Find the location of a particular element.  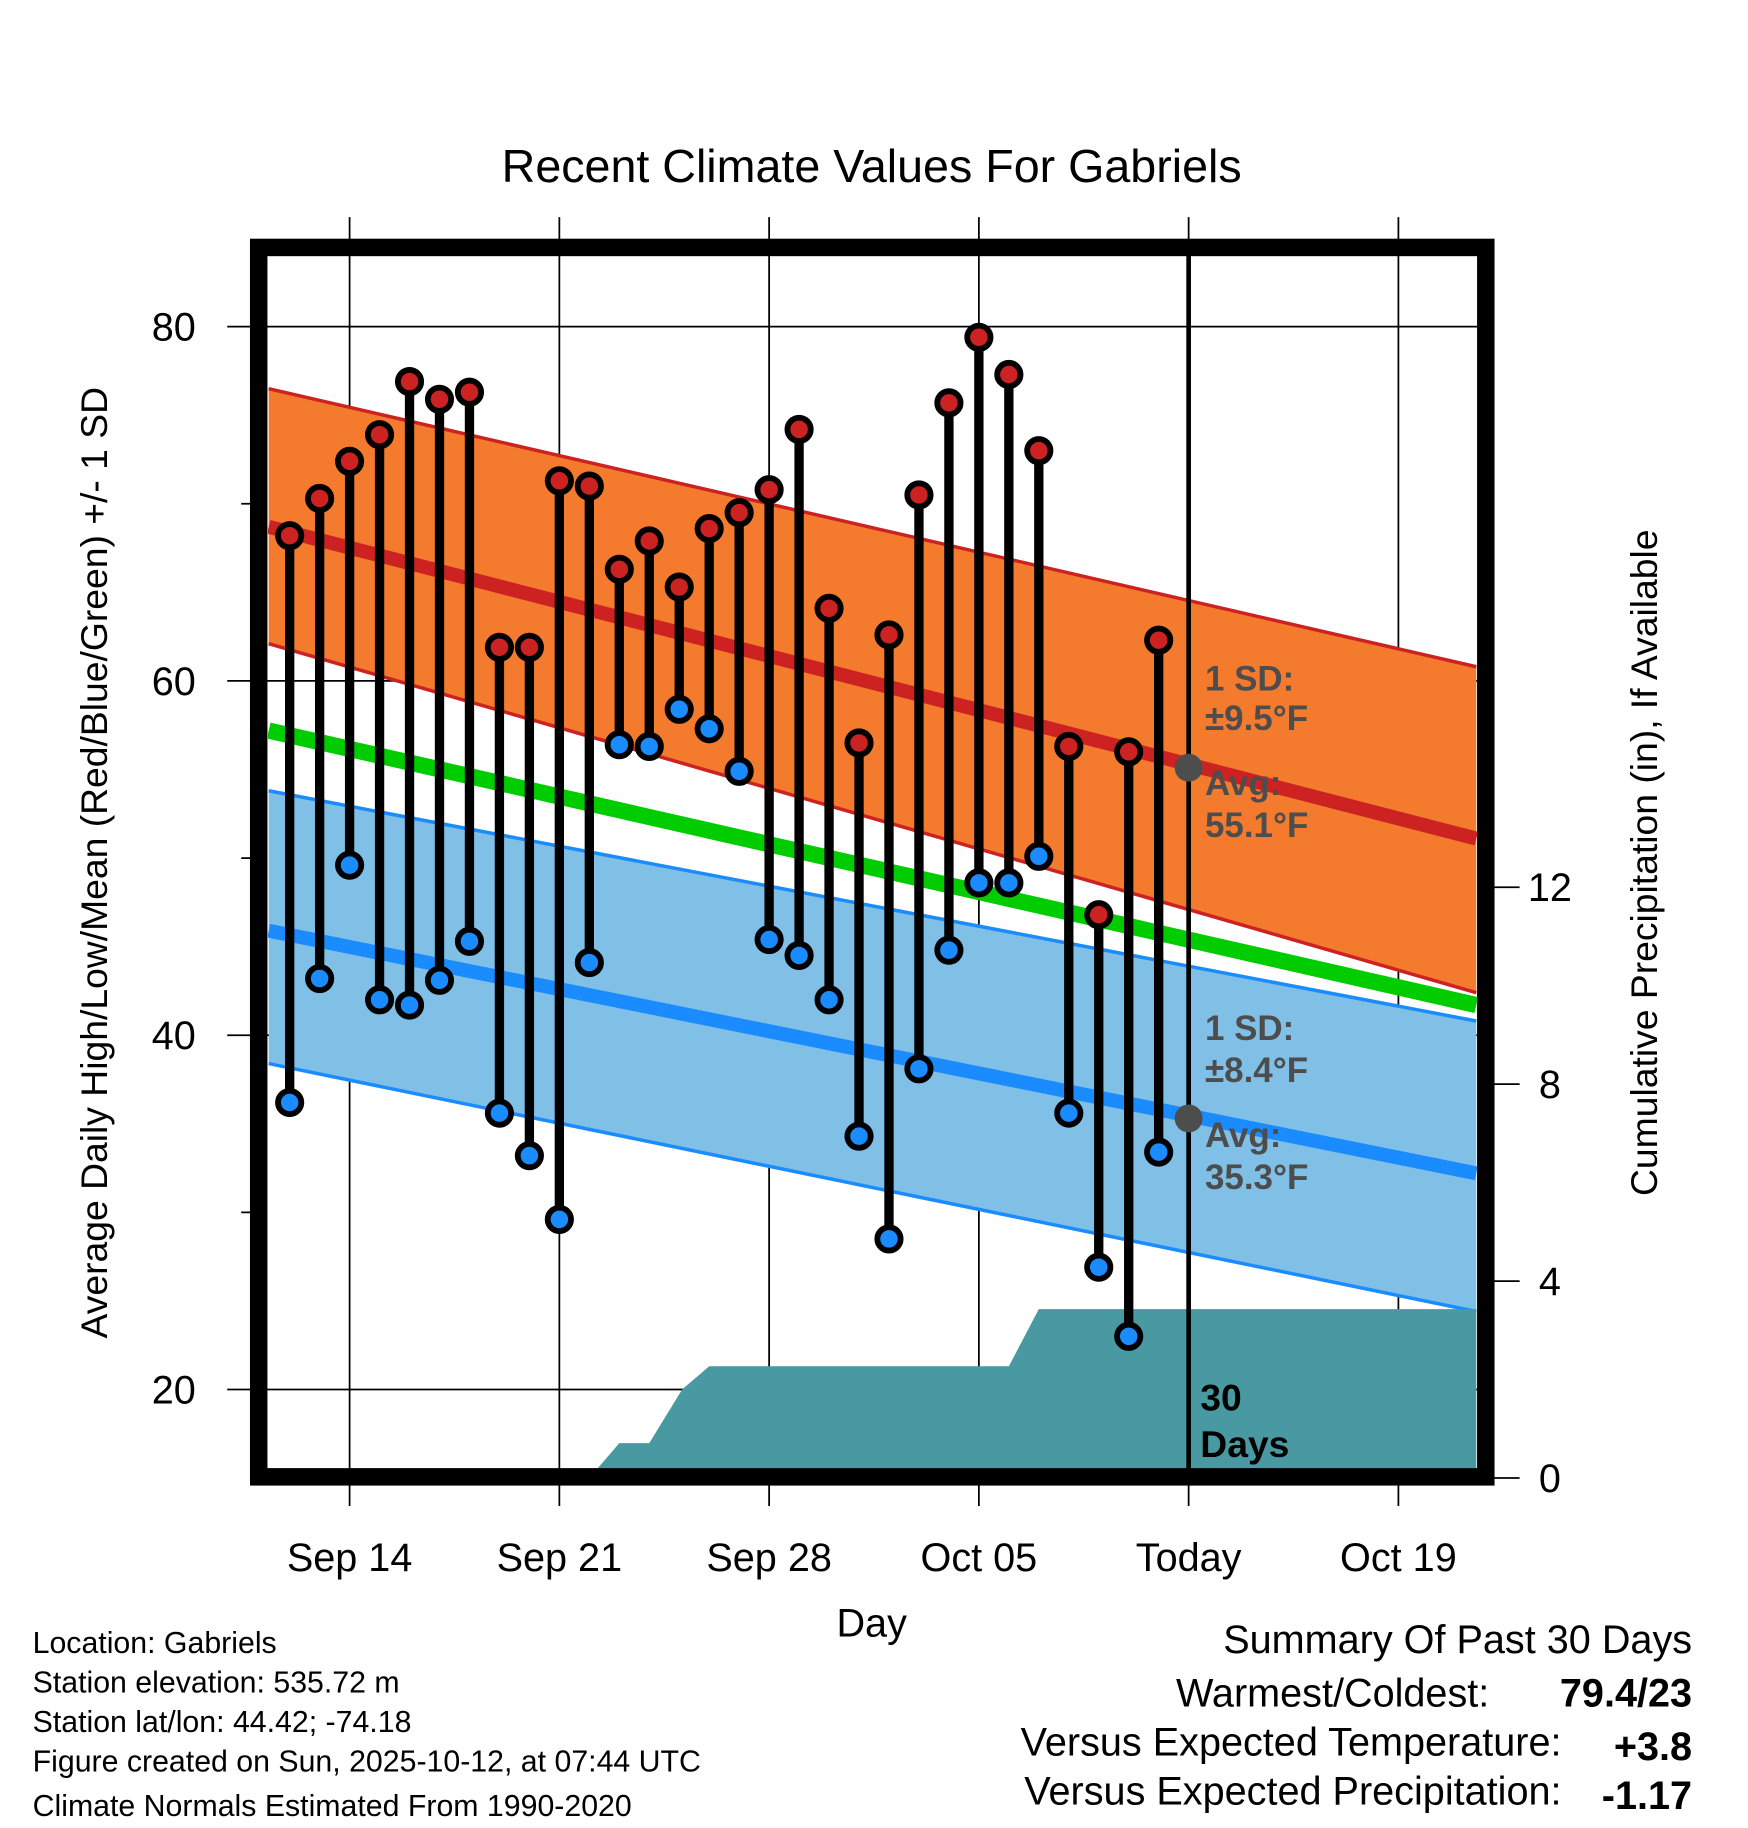

summary-temp-value: +3.8 is located at coordinates (1653, 1747).